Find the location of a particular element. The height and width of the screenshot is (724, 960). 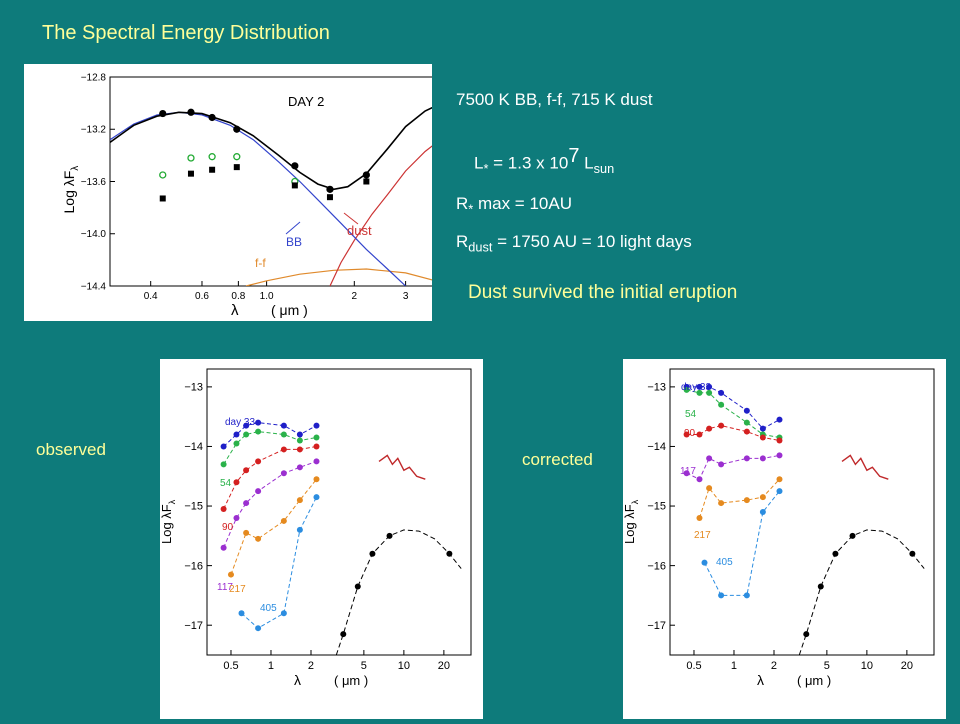

y-tick-label: −16 is located at coordinates (193, 566).